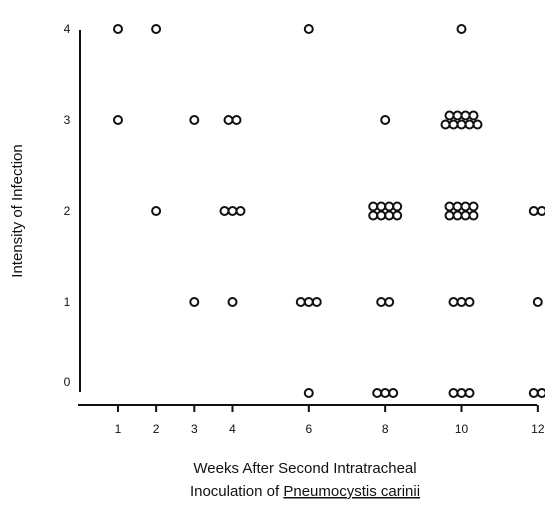  I want to click on x-axis-title-prefix: Inoculation of, so click(236, 491).